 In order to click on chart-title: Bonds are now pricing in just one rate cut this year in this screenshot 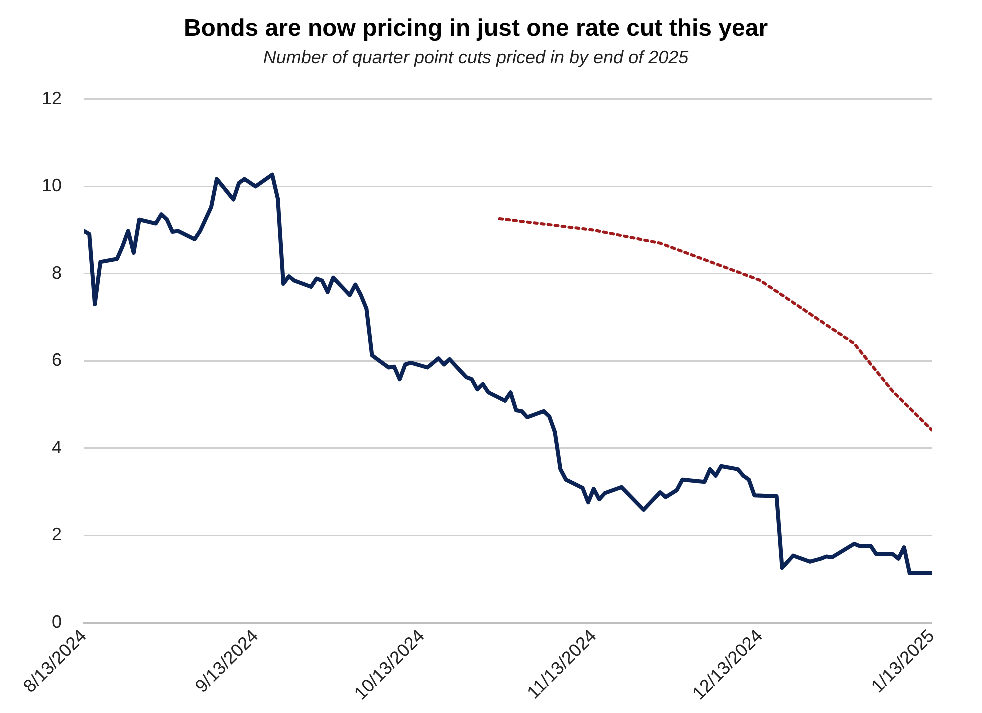, I will do `click(476, 28)`.